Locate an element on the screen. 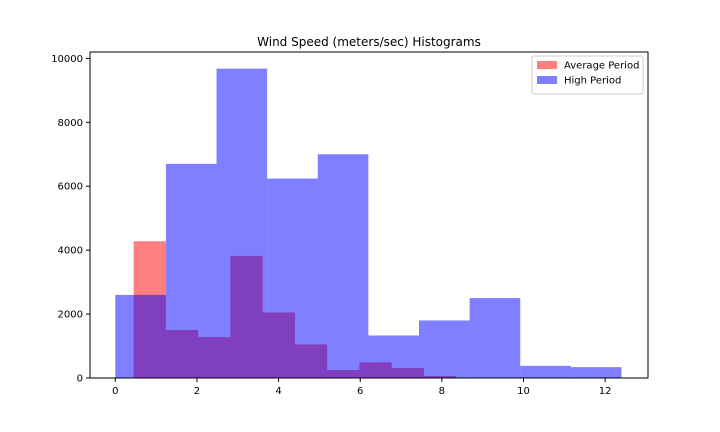 This screenshot has height=432, width=720. chart-title: Wind Speed (meters/sec) Histograms is located at coordinates (369, 42).